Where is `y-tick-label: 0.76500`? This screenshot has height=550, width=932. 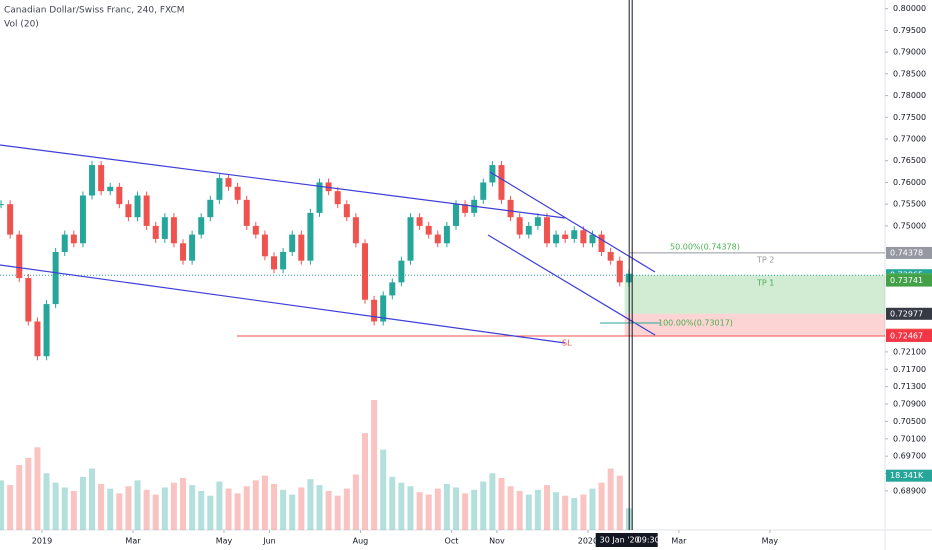 y-tick-label: 0.76500 is located at coordinates (909, 160).